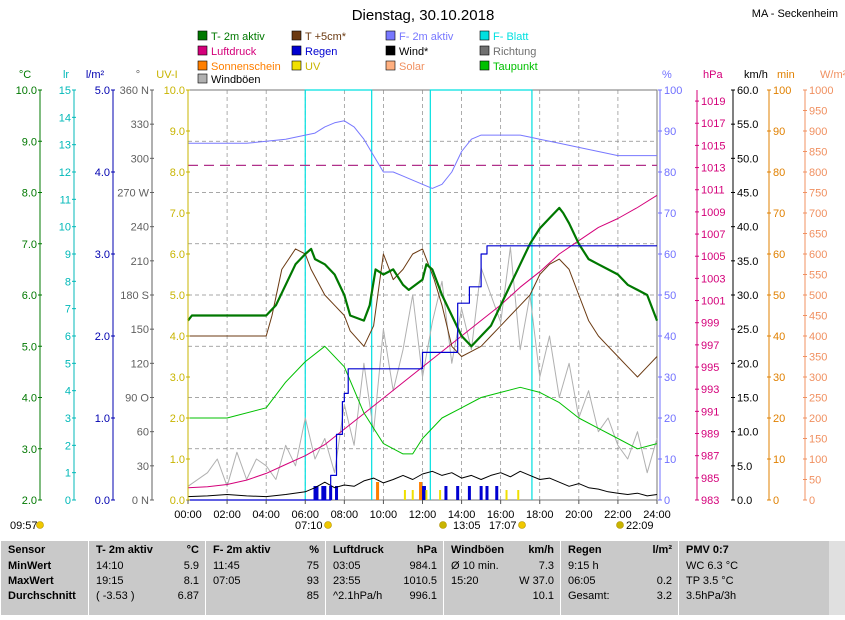 The image size is (845, 620). What do you see at coordinates (188, 515) in the screenshot?
I see `x-axis-tick-label: 00:00` at bounding box center [188, 515].